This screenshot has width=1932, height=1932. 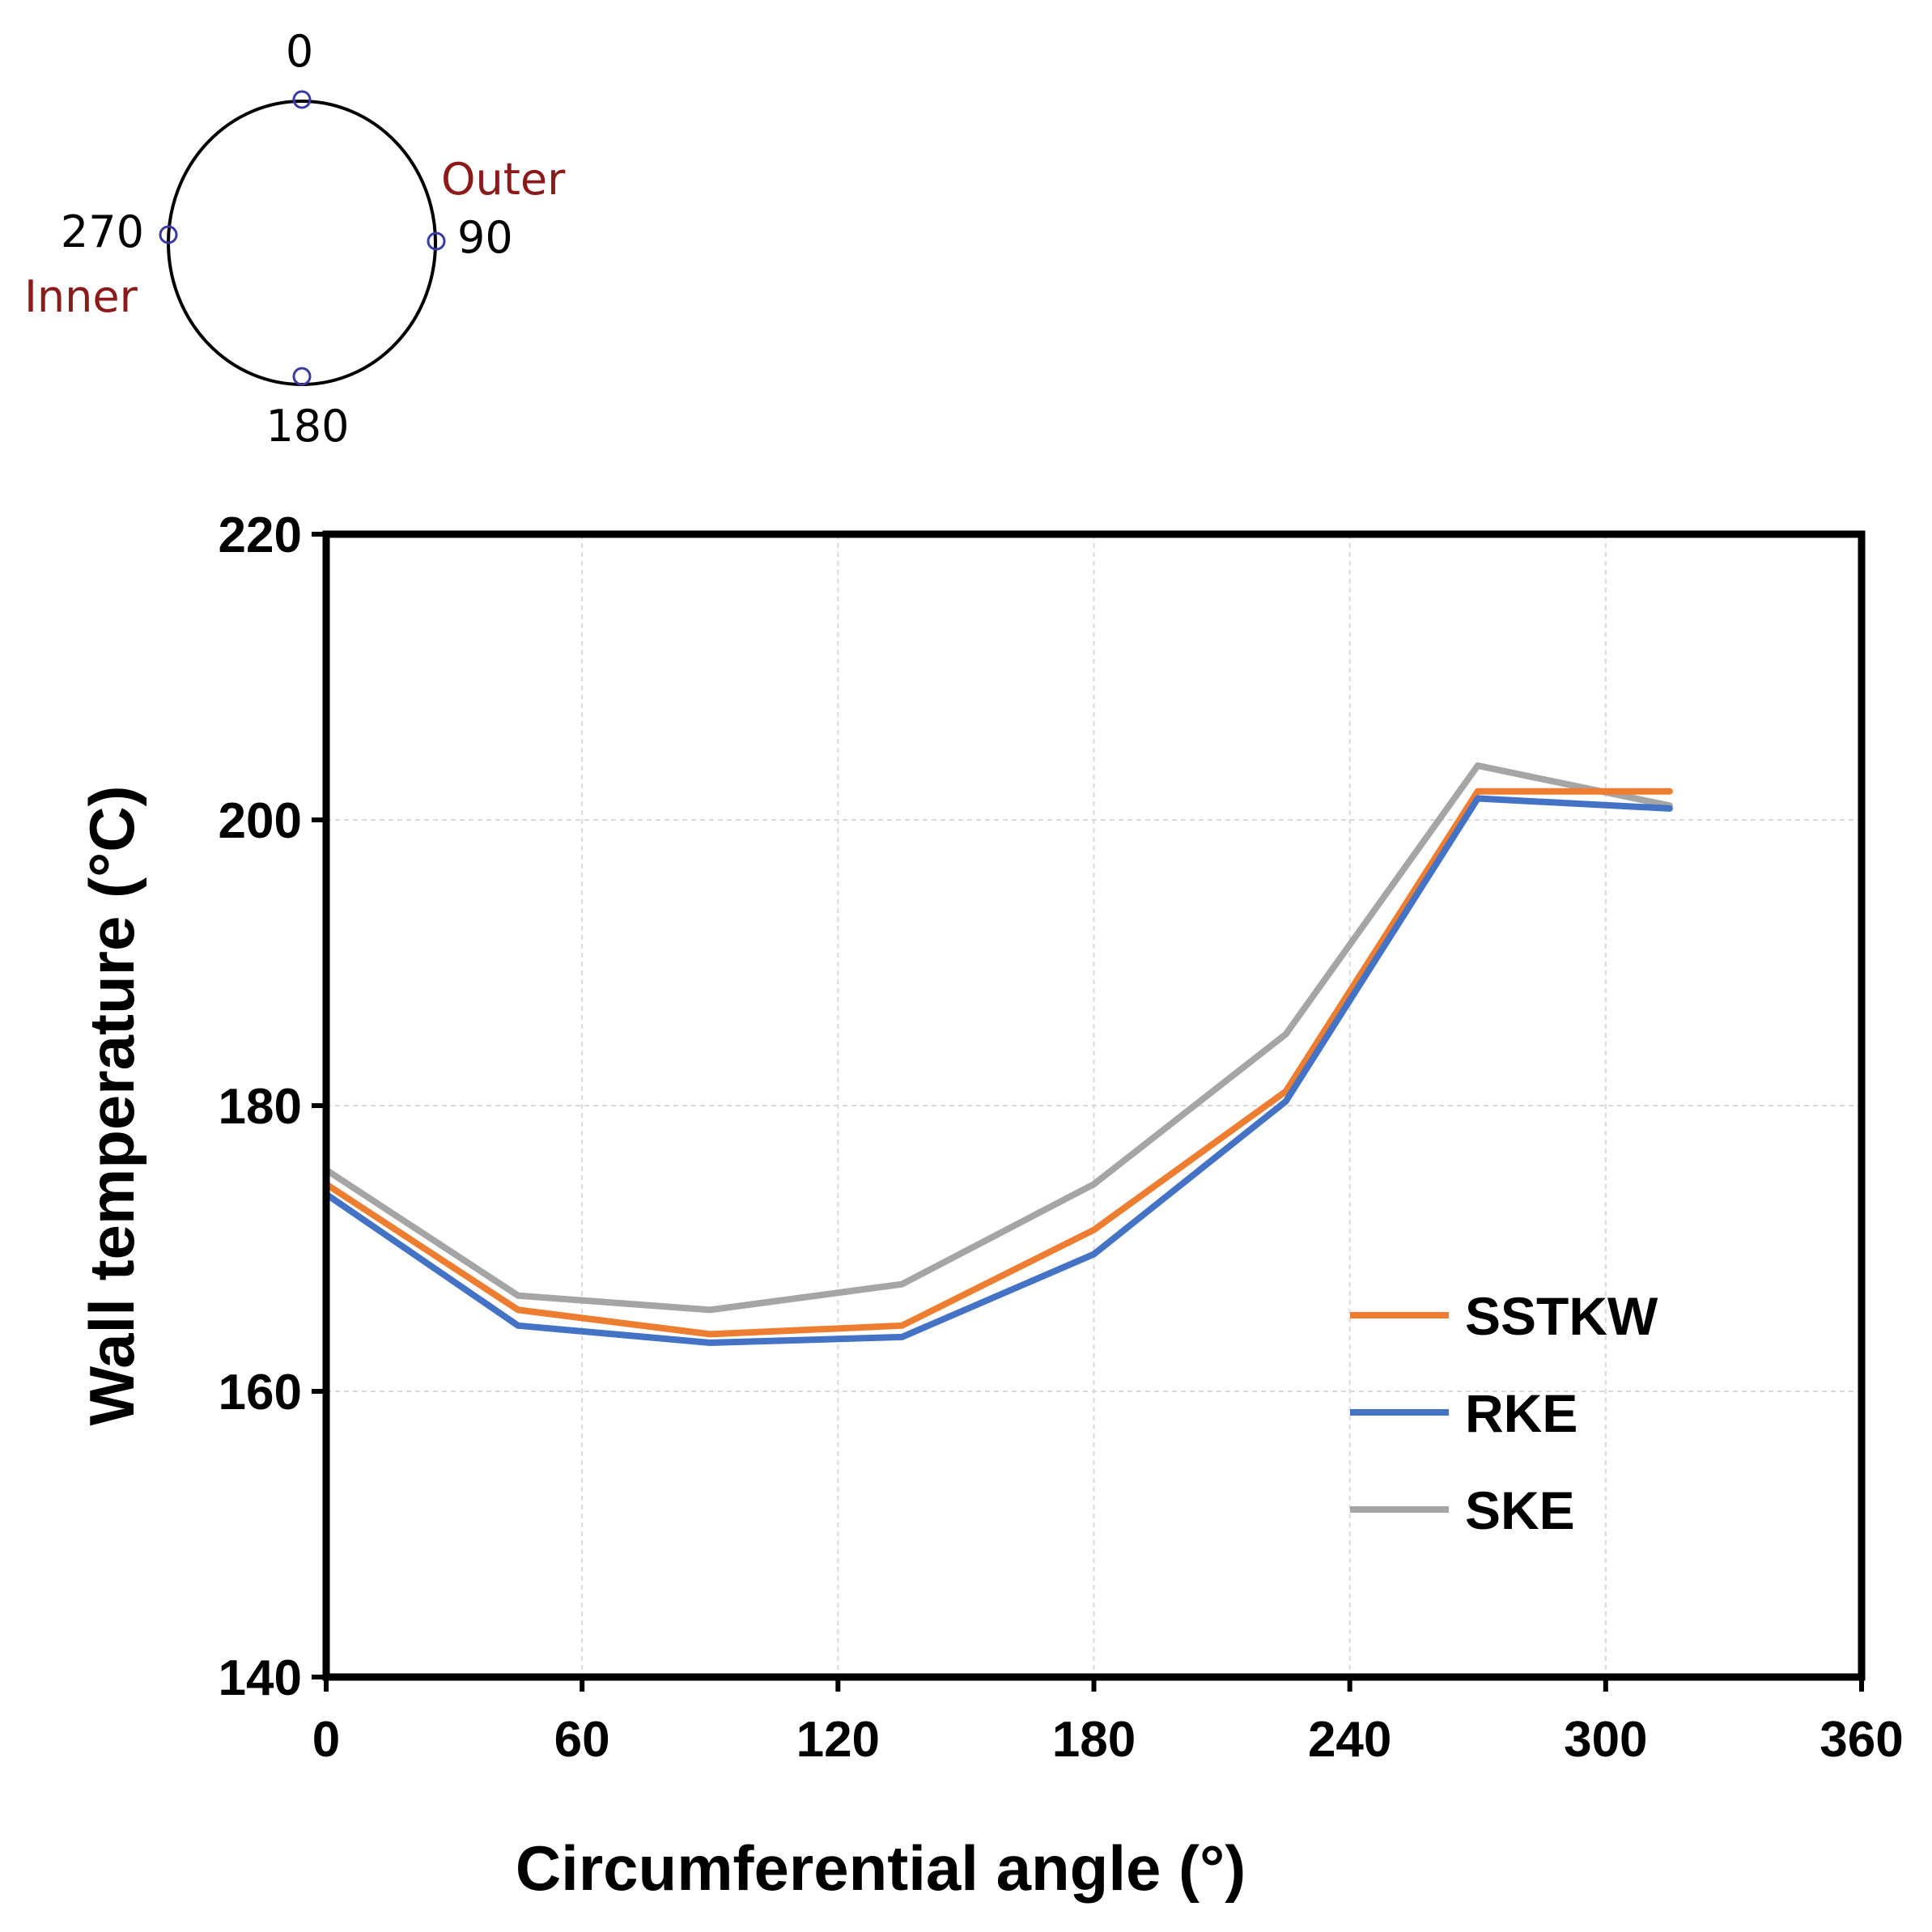 I want to click on y-tick-label: 220, so click(x=260, y=535).